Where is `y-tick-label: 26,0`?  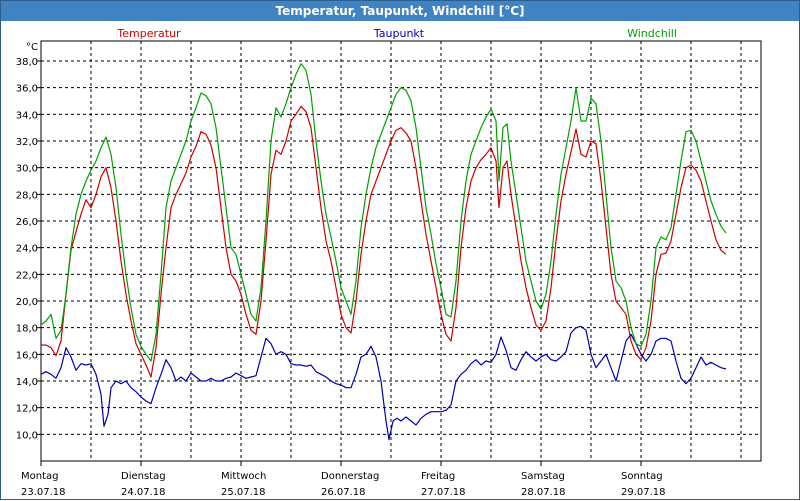
y-tick-label: 26,0 is located at coordinates (27, 222).